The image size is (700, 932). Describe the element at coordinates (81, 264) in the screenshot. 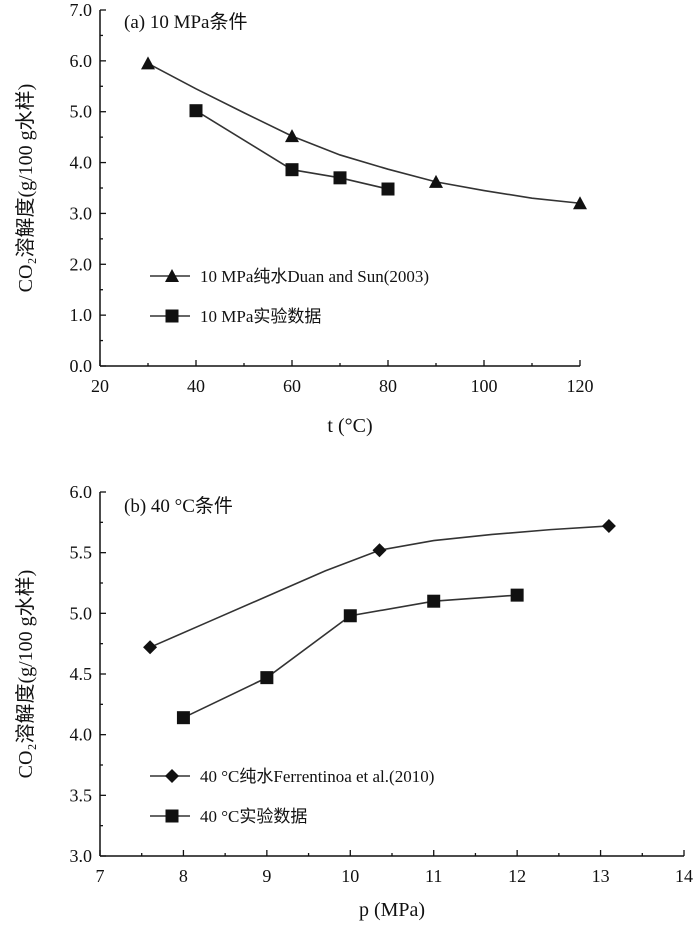

I see `y-tick-label: 2.0` at that location.